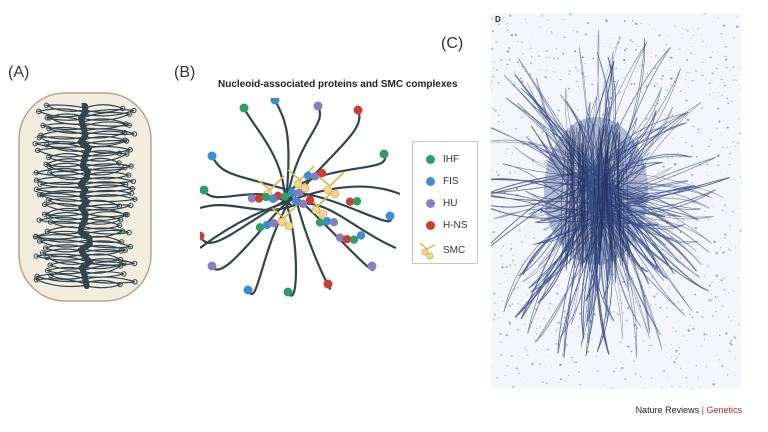 This screenshot has width=768, height=432. Describe the element at coordinates (303, 153) in the screenshot. I see `dna-strand` at that location.